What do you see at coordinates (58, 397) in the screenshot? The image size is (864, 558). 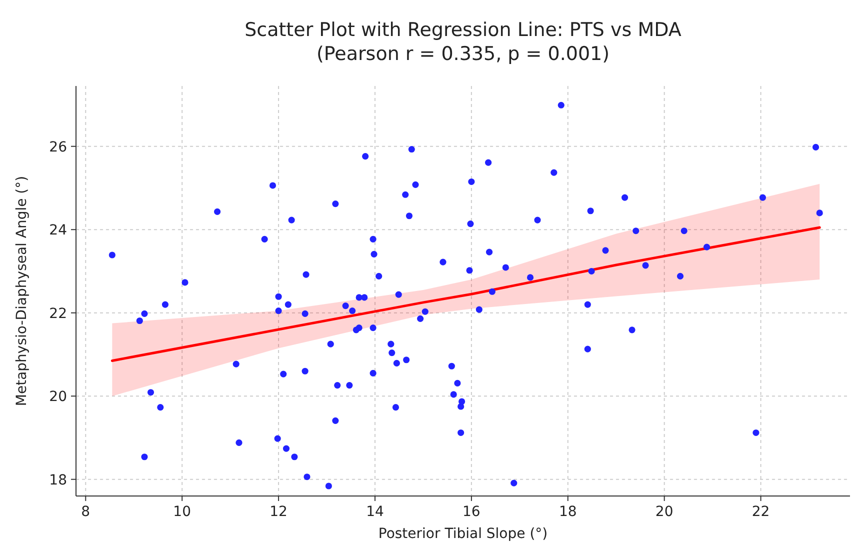 I see `y-tick-label: 20` at bounding box center [58, 397].